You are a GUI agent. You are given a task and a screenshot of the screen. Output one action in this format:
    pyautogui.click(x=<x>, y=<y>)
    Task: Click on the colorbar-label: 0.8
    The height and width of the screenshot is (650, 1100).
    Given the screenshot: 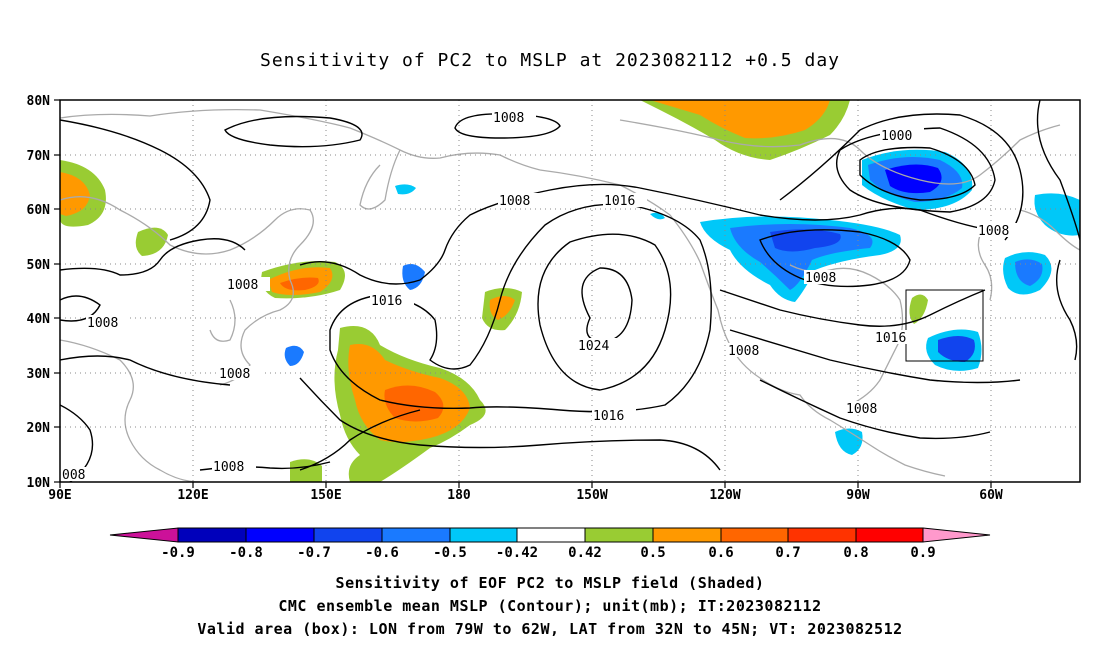 What is the action you would take?
    pyautogui.click(x=855, y=553)
    